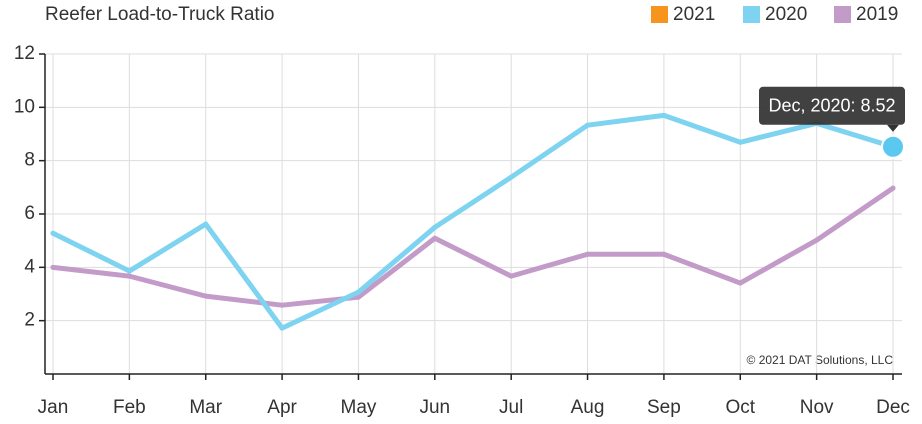  I want to click on x-tick-label: Mar, so click(205, 407).